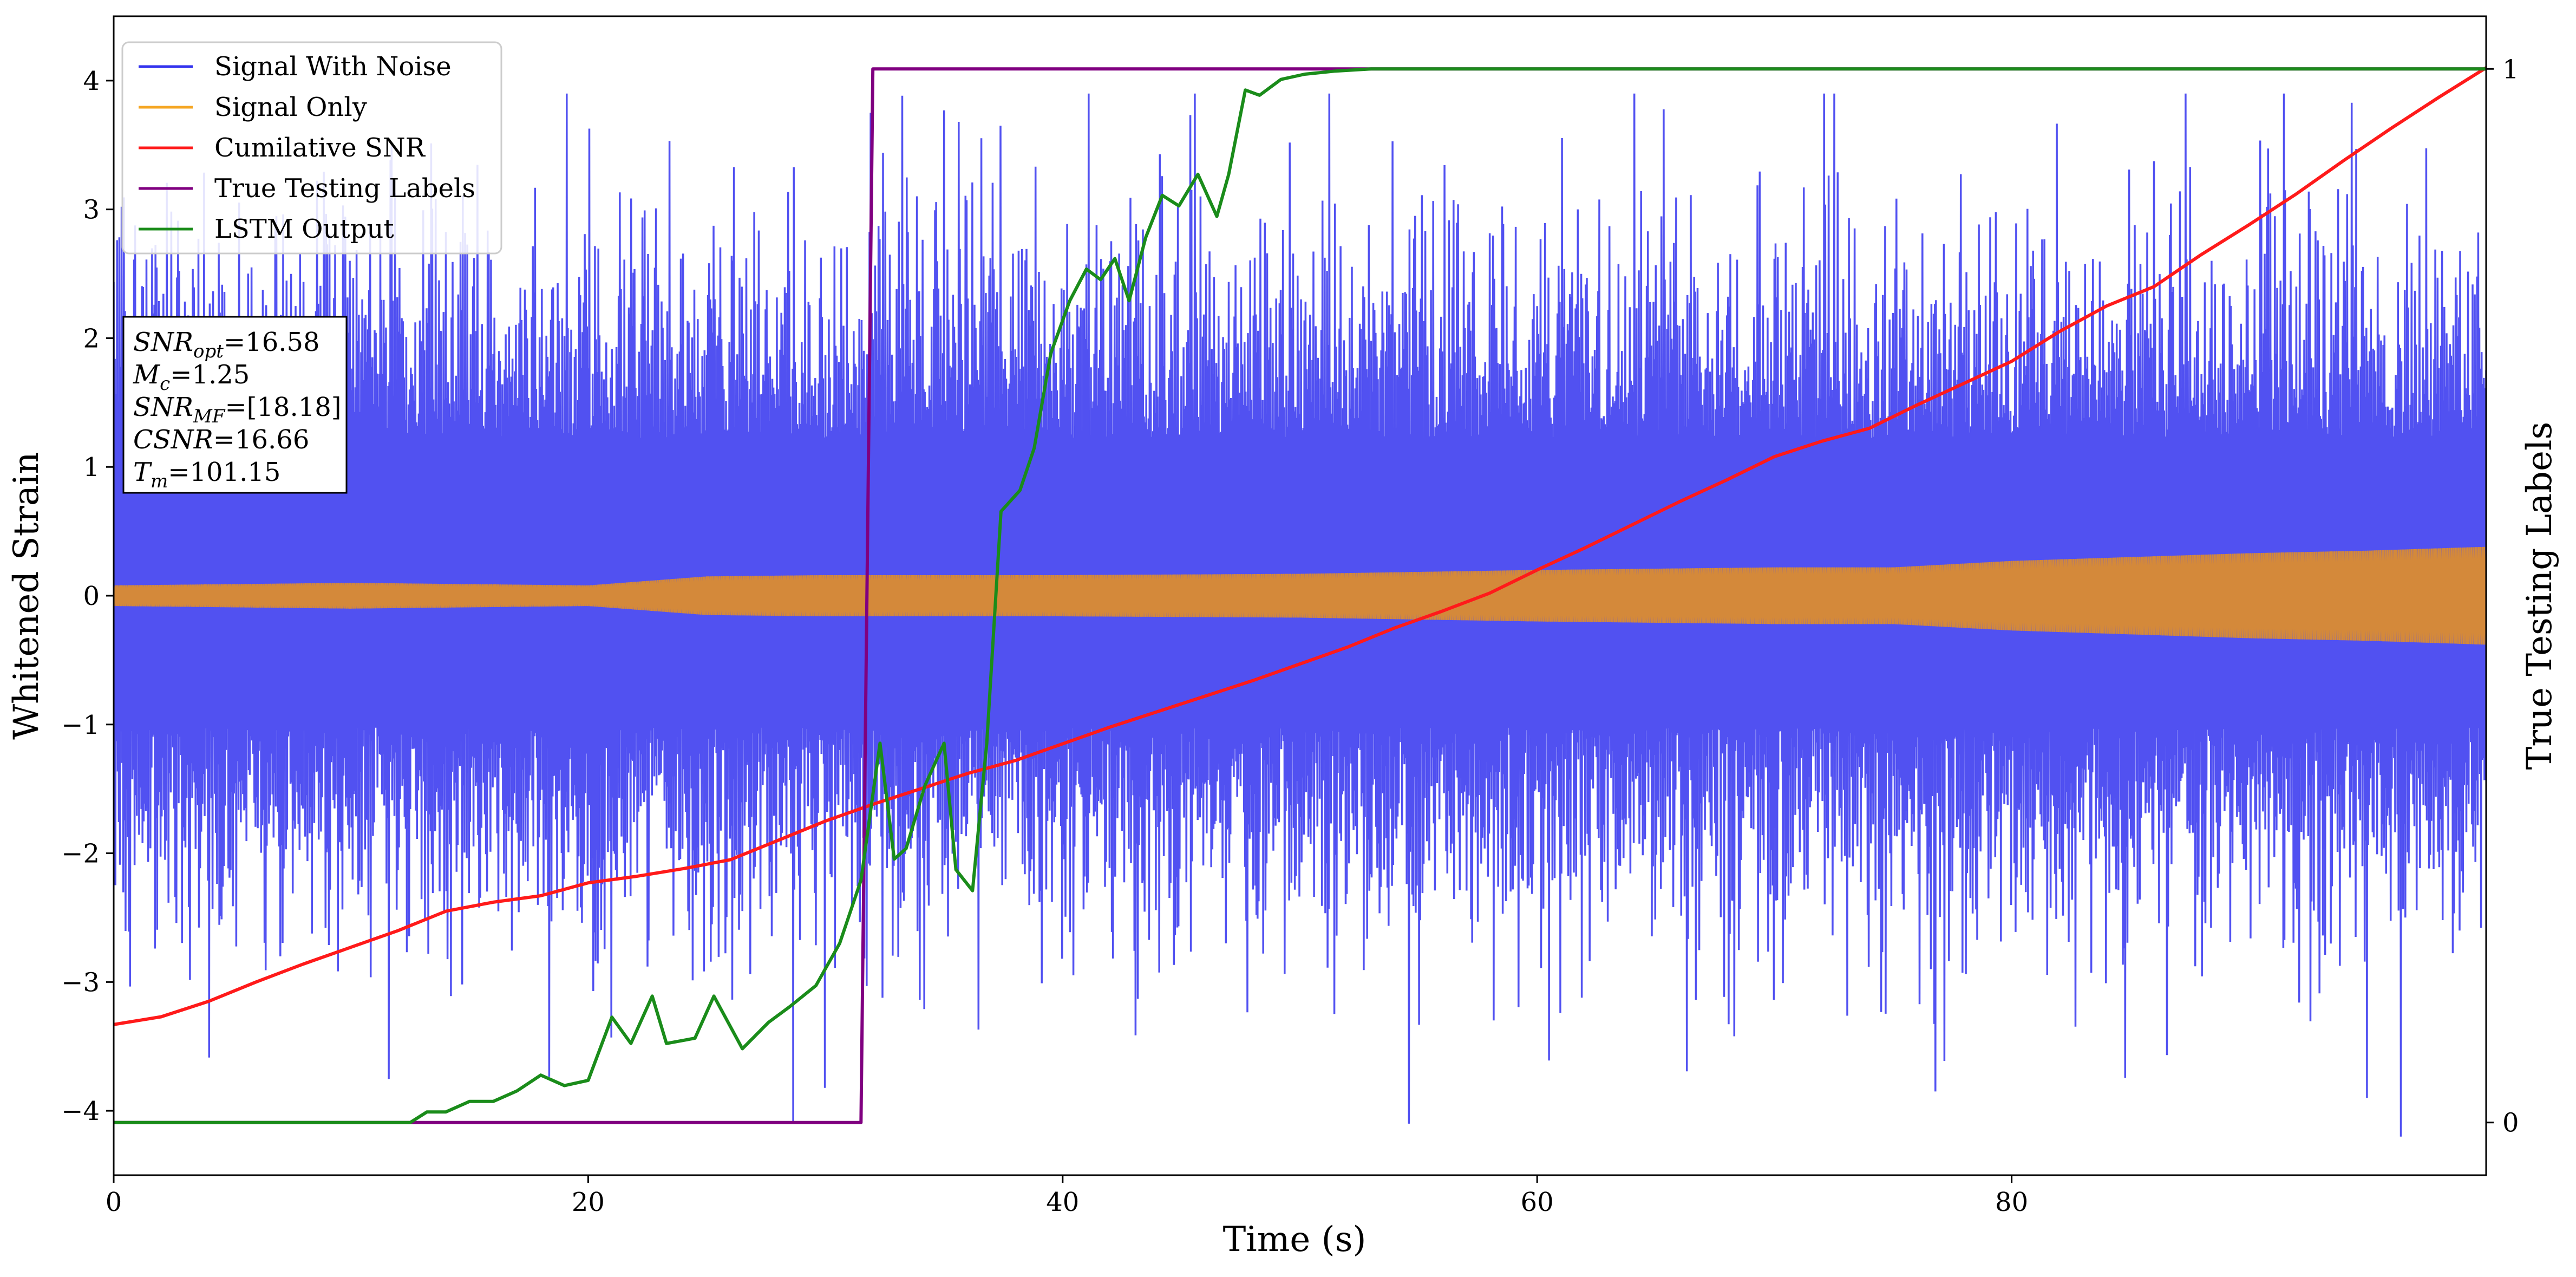 The height and width of the screenshot is (1277, 2576). What do you see at coordinates (2011, 1202) in the screenshot?
I see `x-tick-label: 80` at bounding box center [2011, 1202].